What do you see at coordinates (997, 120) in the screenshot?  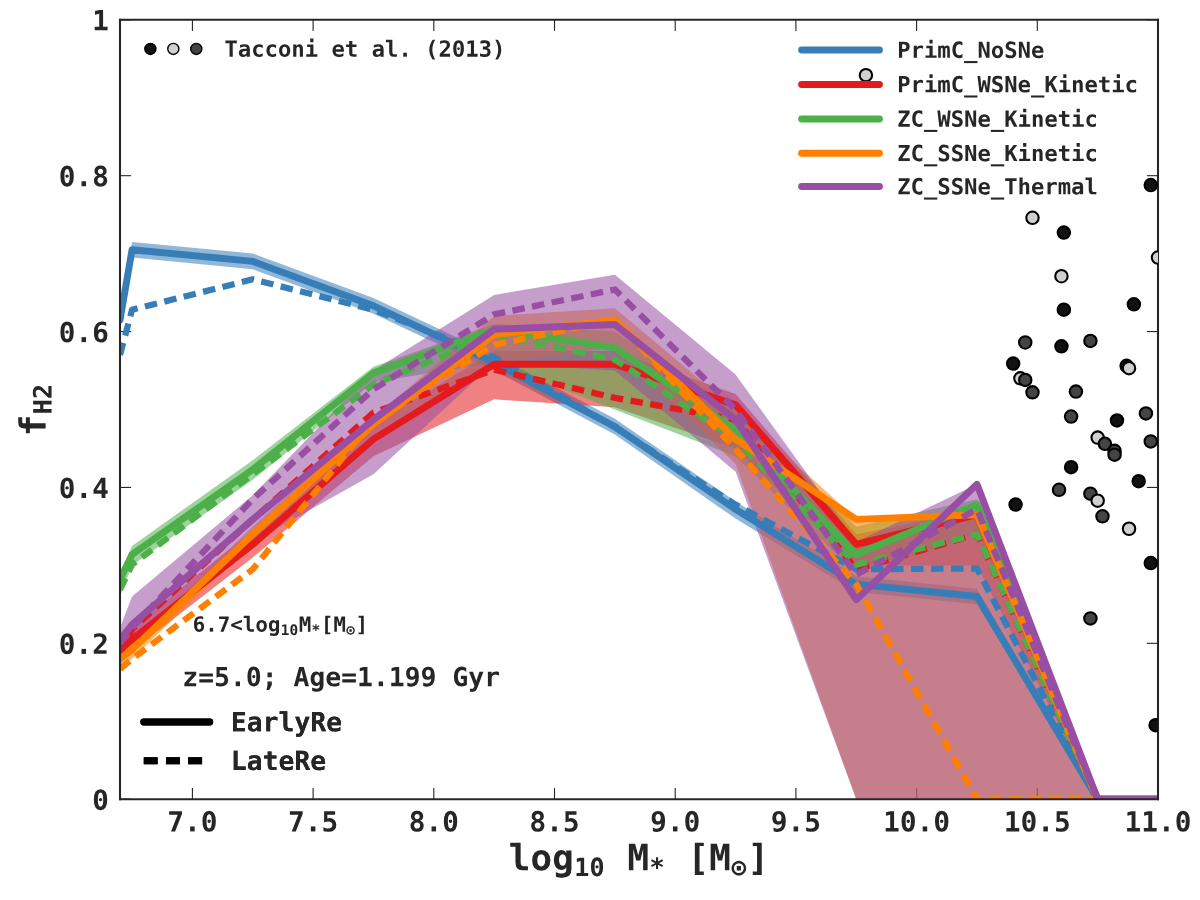 I see `legend-label: ZC_WSNe_Kinetic` at bounding box center [997, 120].